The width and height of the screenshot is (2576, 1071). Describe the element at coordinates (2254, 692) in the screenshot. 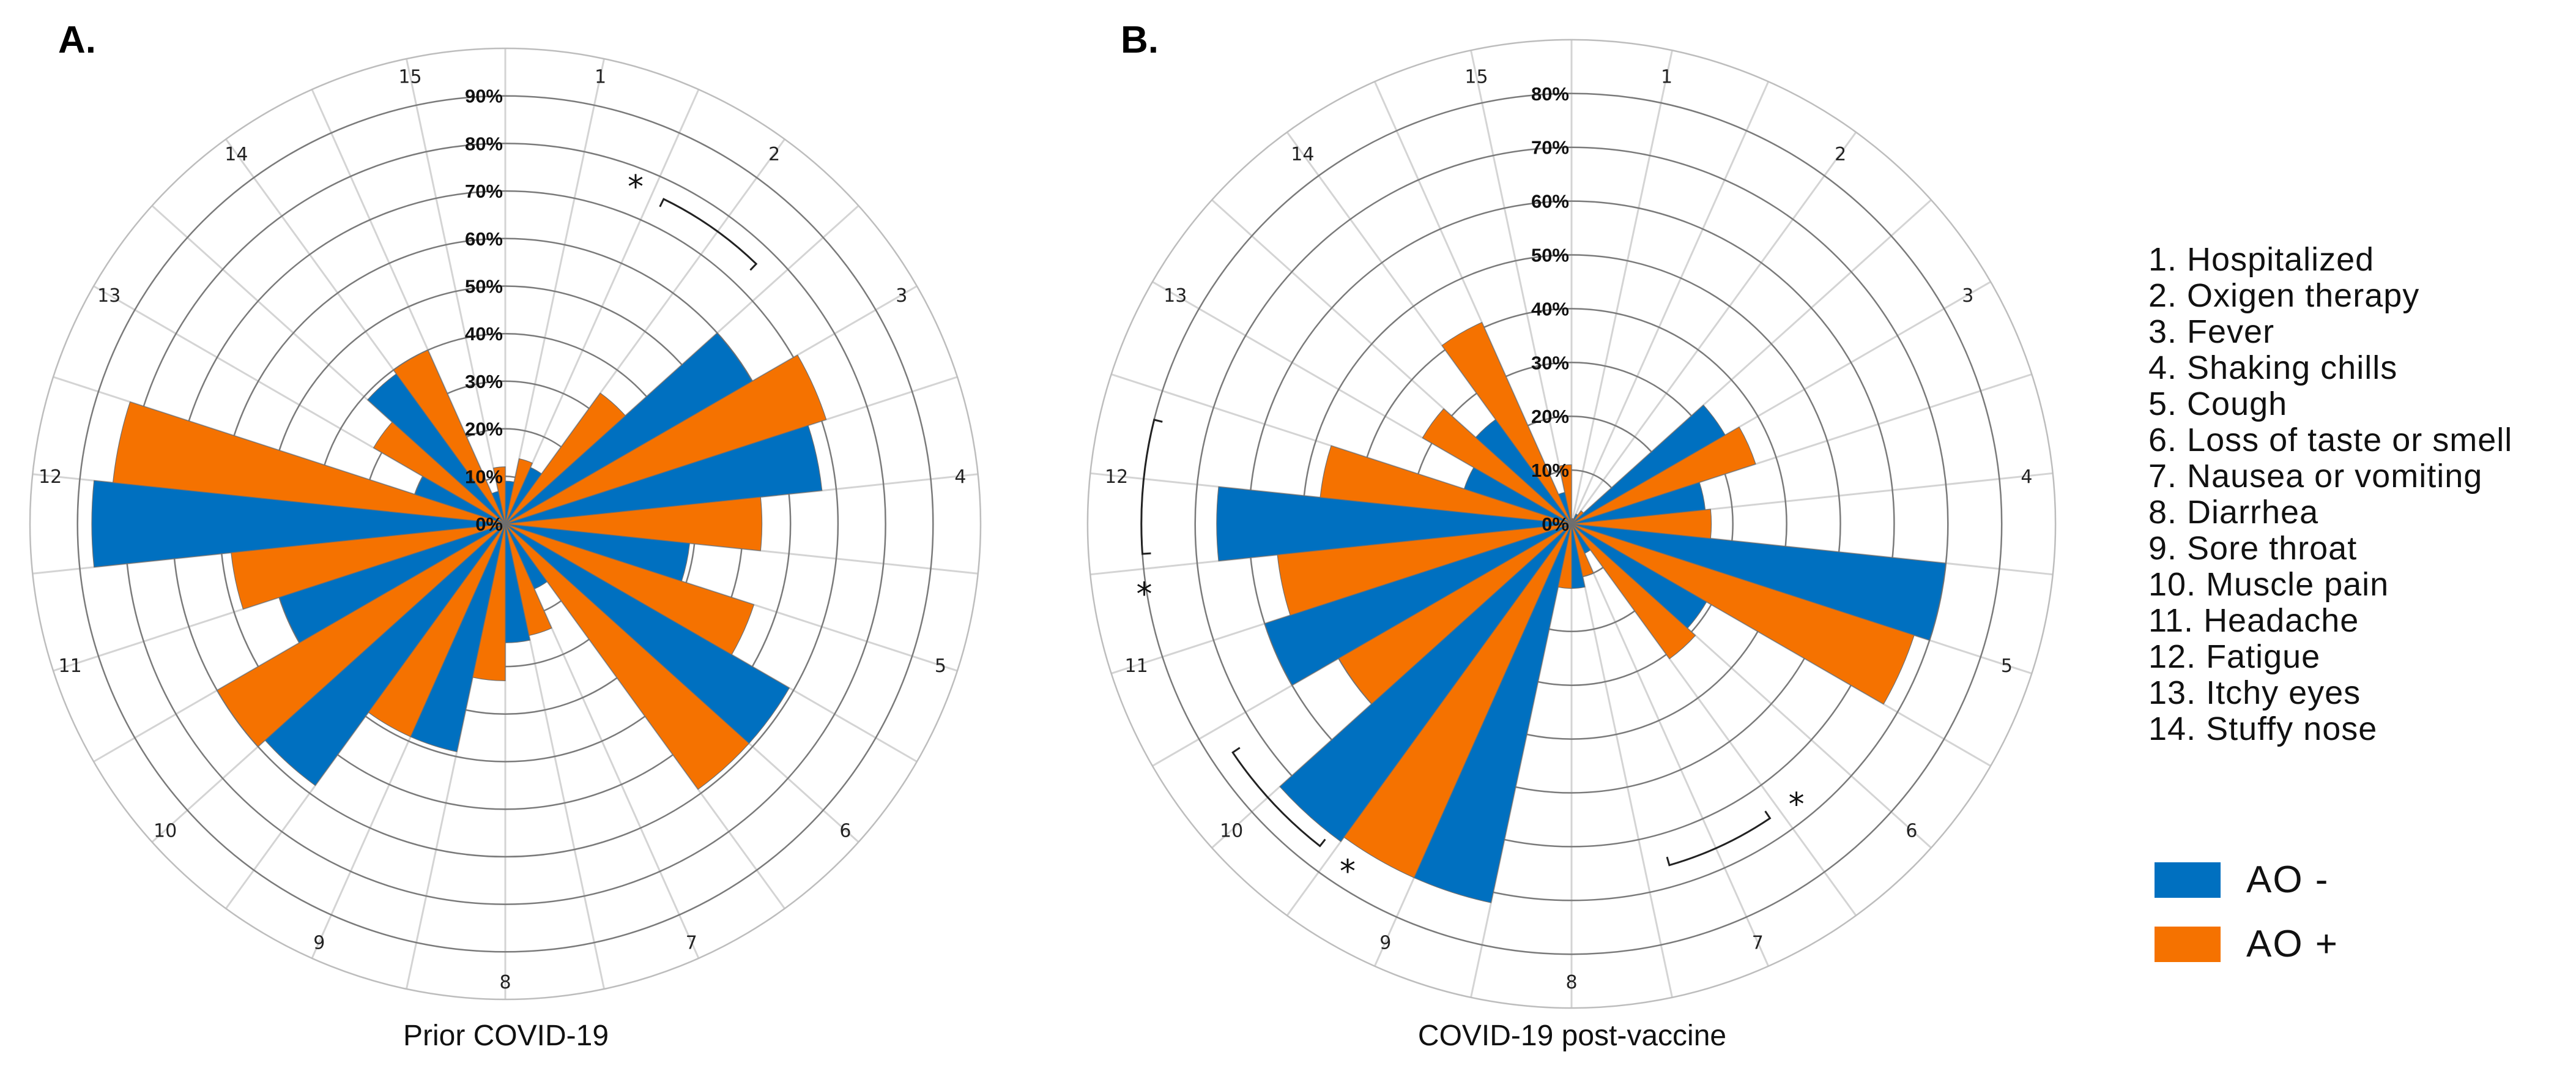

I see `legend-item: 13. Itchy eyes` at that location.